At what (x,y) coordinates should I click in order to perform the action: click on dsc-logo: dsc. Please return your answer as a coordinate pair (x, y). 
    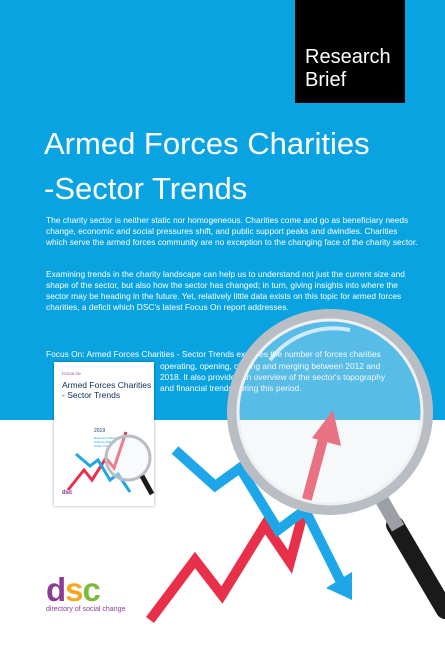
    Looking at the image, I should click on (73, 589).